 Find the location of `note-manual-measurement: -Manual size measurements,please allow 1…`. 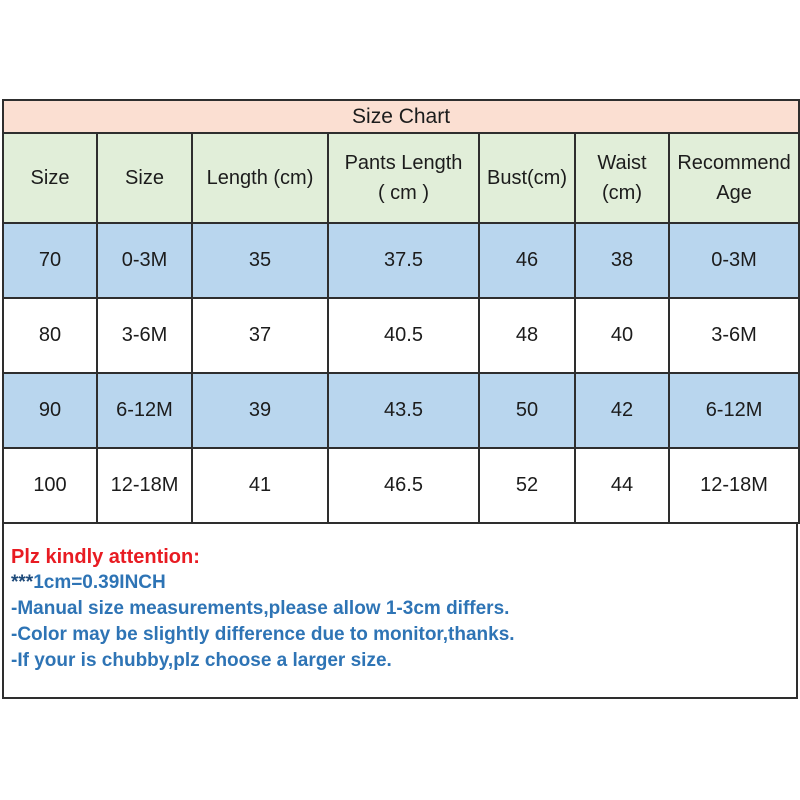

note-manual-measurement: -Manual size measurements,please allow 1… is located at coordinates (260, 608).